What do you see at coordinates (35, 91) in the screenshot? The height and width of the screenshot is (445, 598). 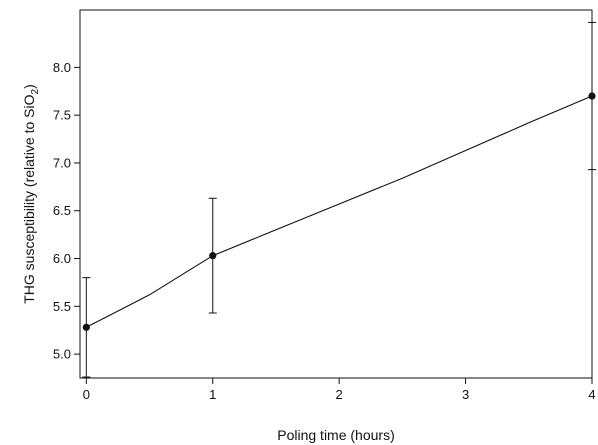 I see `y-axis-title-subscript: 2` at bounding box center [35, 91].